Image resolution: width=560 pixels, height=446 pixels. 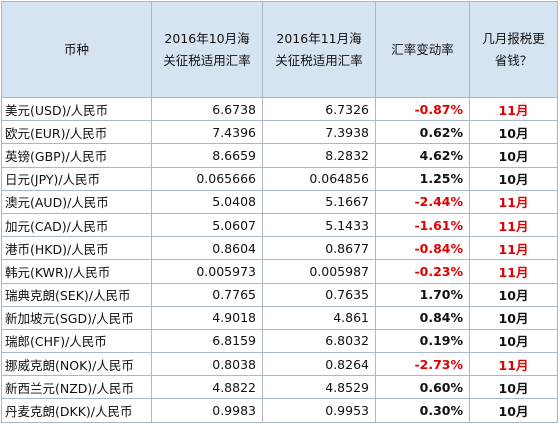 I want to click on change-rate-cell: 1.70%, so click(x=422, y=294).